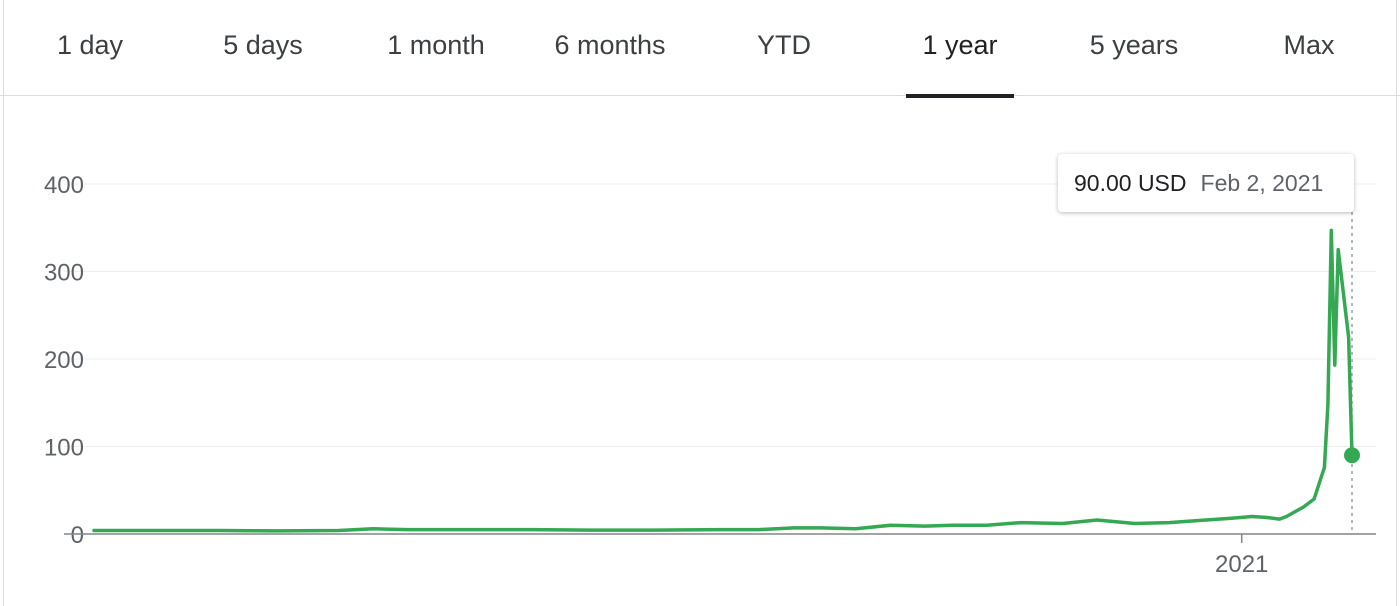  Describe the element at coordinates (1309, 45) in the screenshot. I see `tab-max: Max` at that location.